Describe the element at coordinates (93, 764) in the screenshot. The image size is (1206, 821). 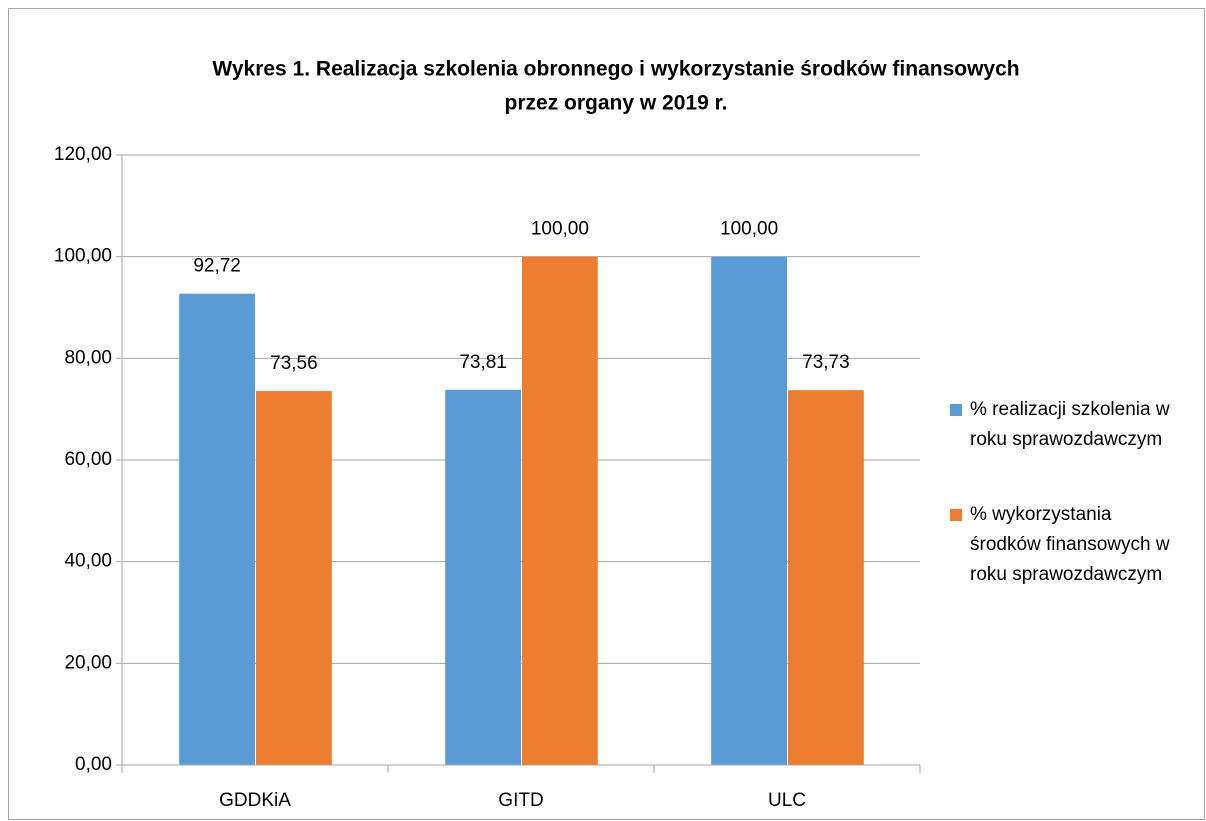
I see `y-tick-label: 0,00` at that location.